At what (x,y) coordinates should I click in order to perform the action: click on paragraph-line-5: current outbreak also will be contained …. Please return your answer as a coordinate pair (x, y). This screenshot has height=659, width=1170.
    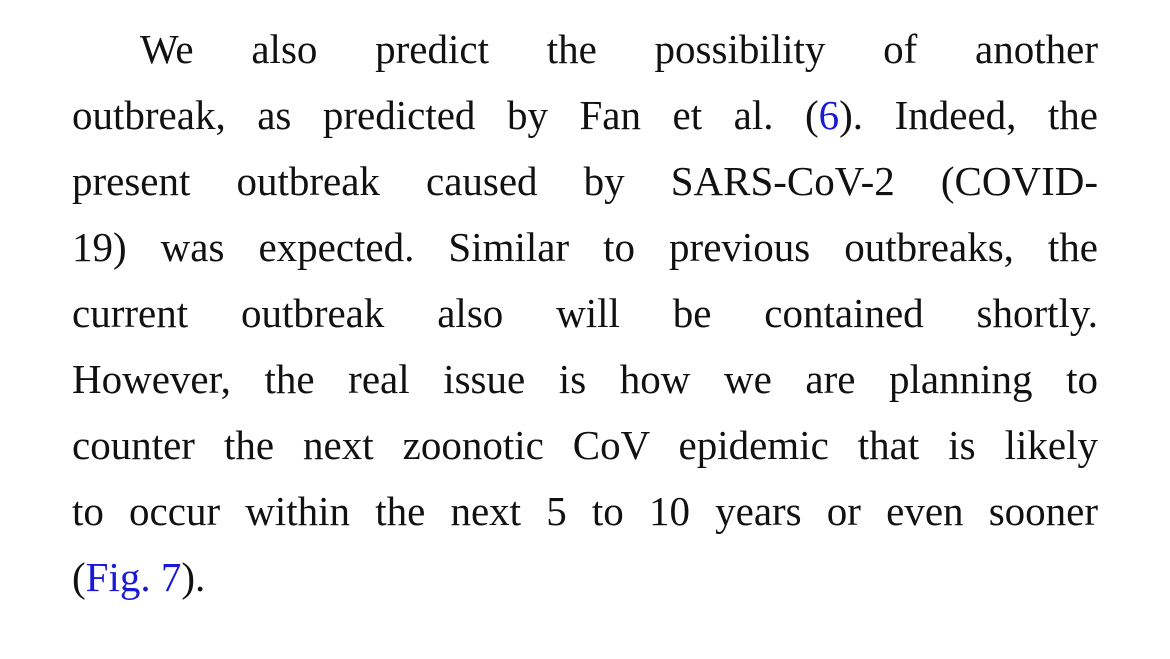
    Looking at the image, I should click on (585, 313).